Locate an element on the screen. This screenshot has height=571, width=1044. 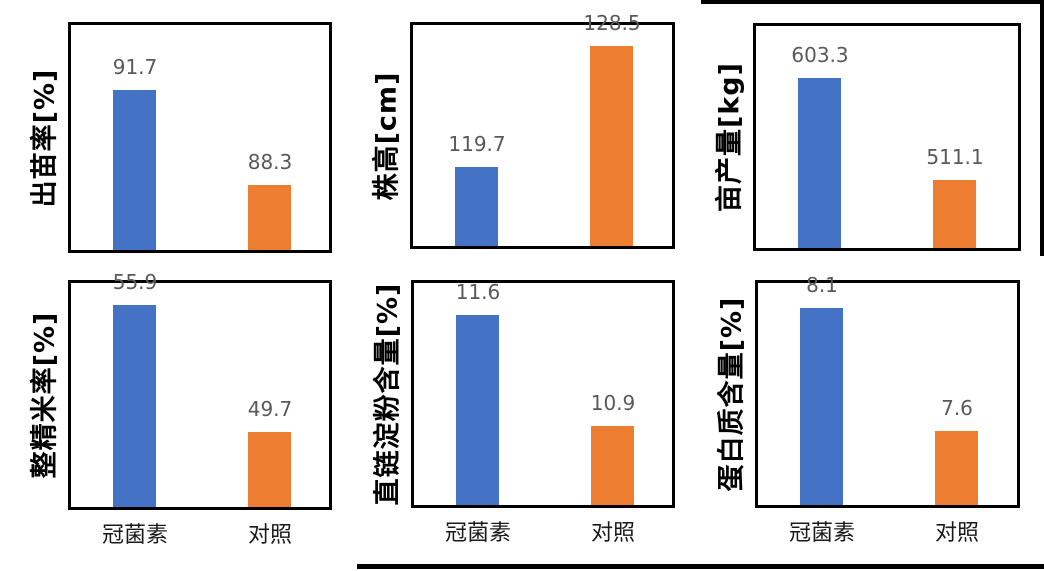
data-label: 10.9 is located at coordinates (613, 403).